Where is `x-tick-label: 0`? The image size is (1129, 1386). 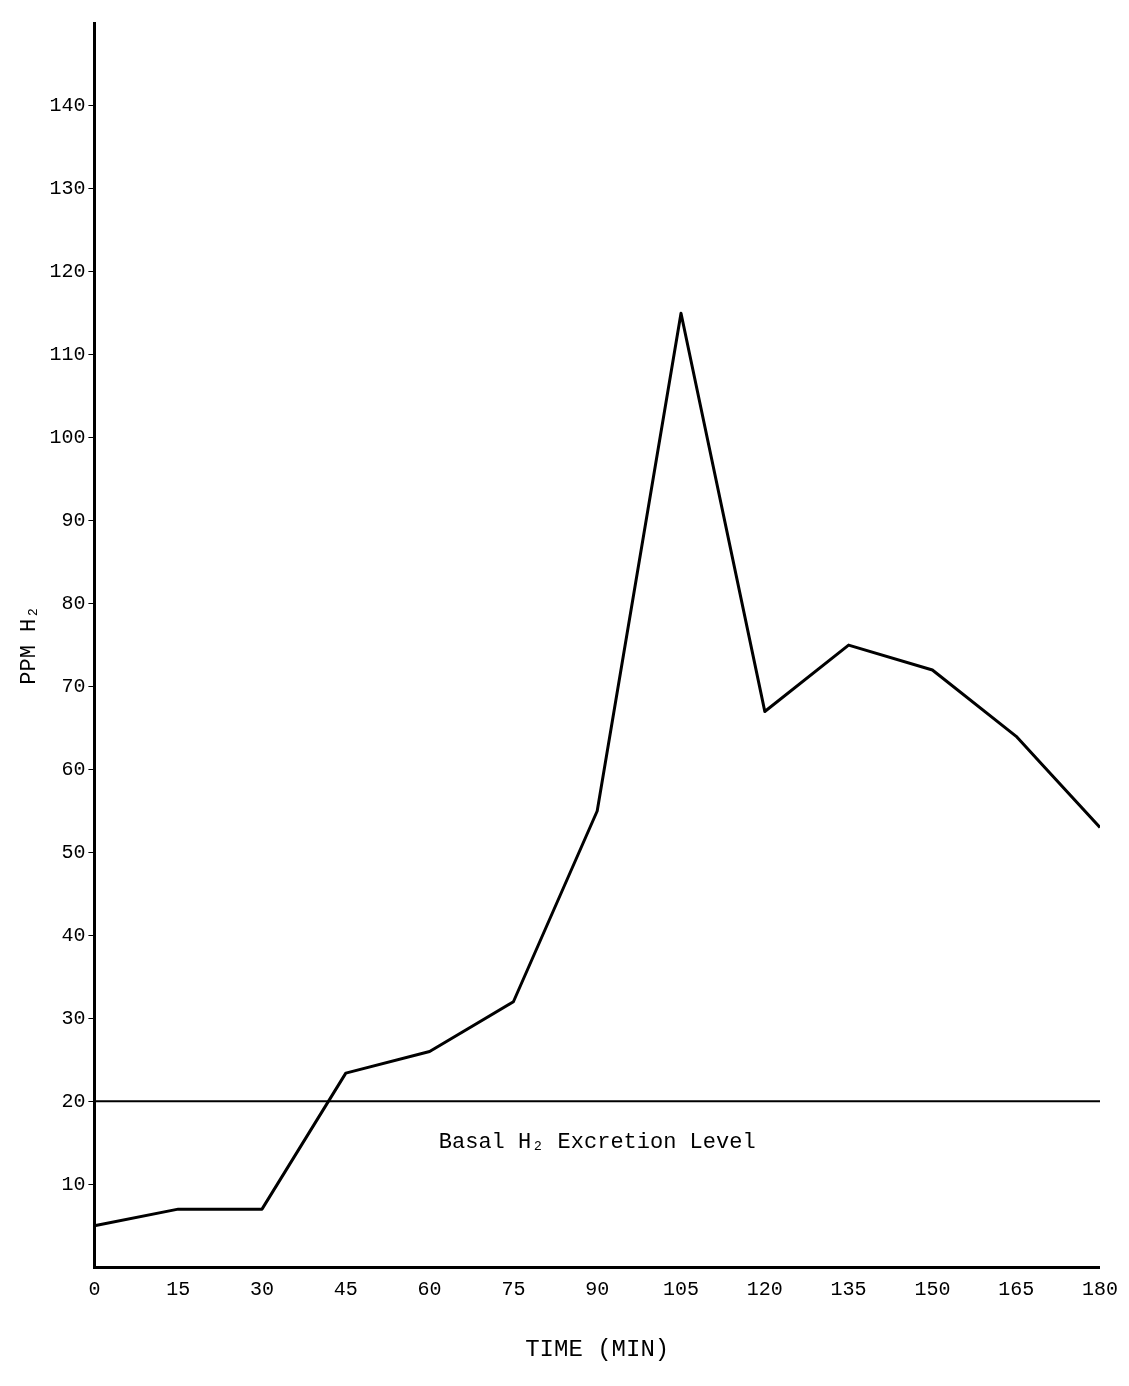
x-tick-label: 0 is located at coordinates (94, 1290).